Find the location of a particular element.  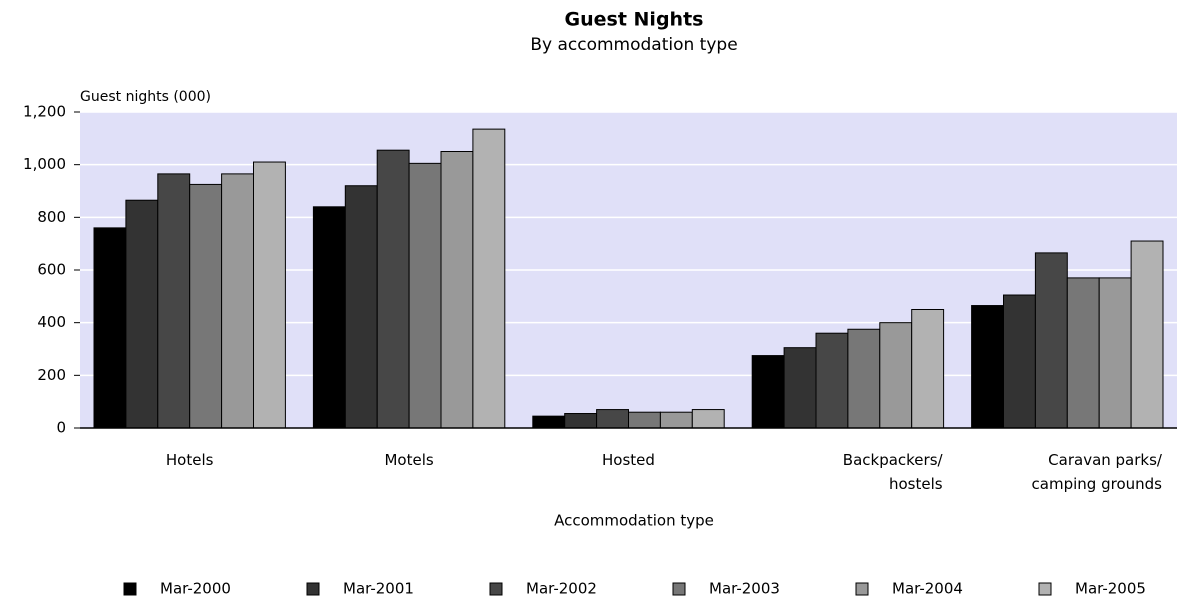

y-tick-label: 1,200 is located at coordinates (44, 112).